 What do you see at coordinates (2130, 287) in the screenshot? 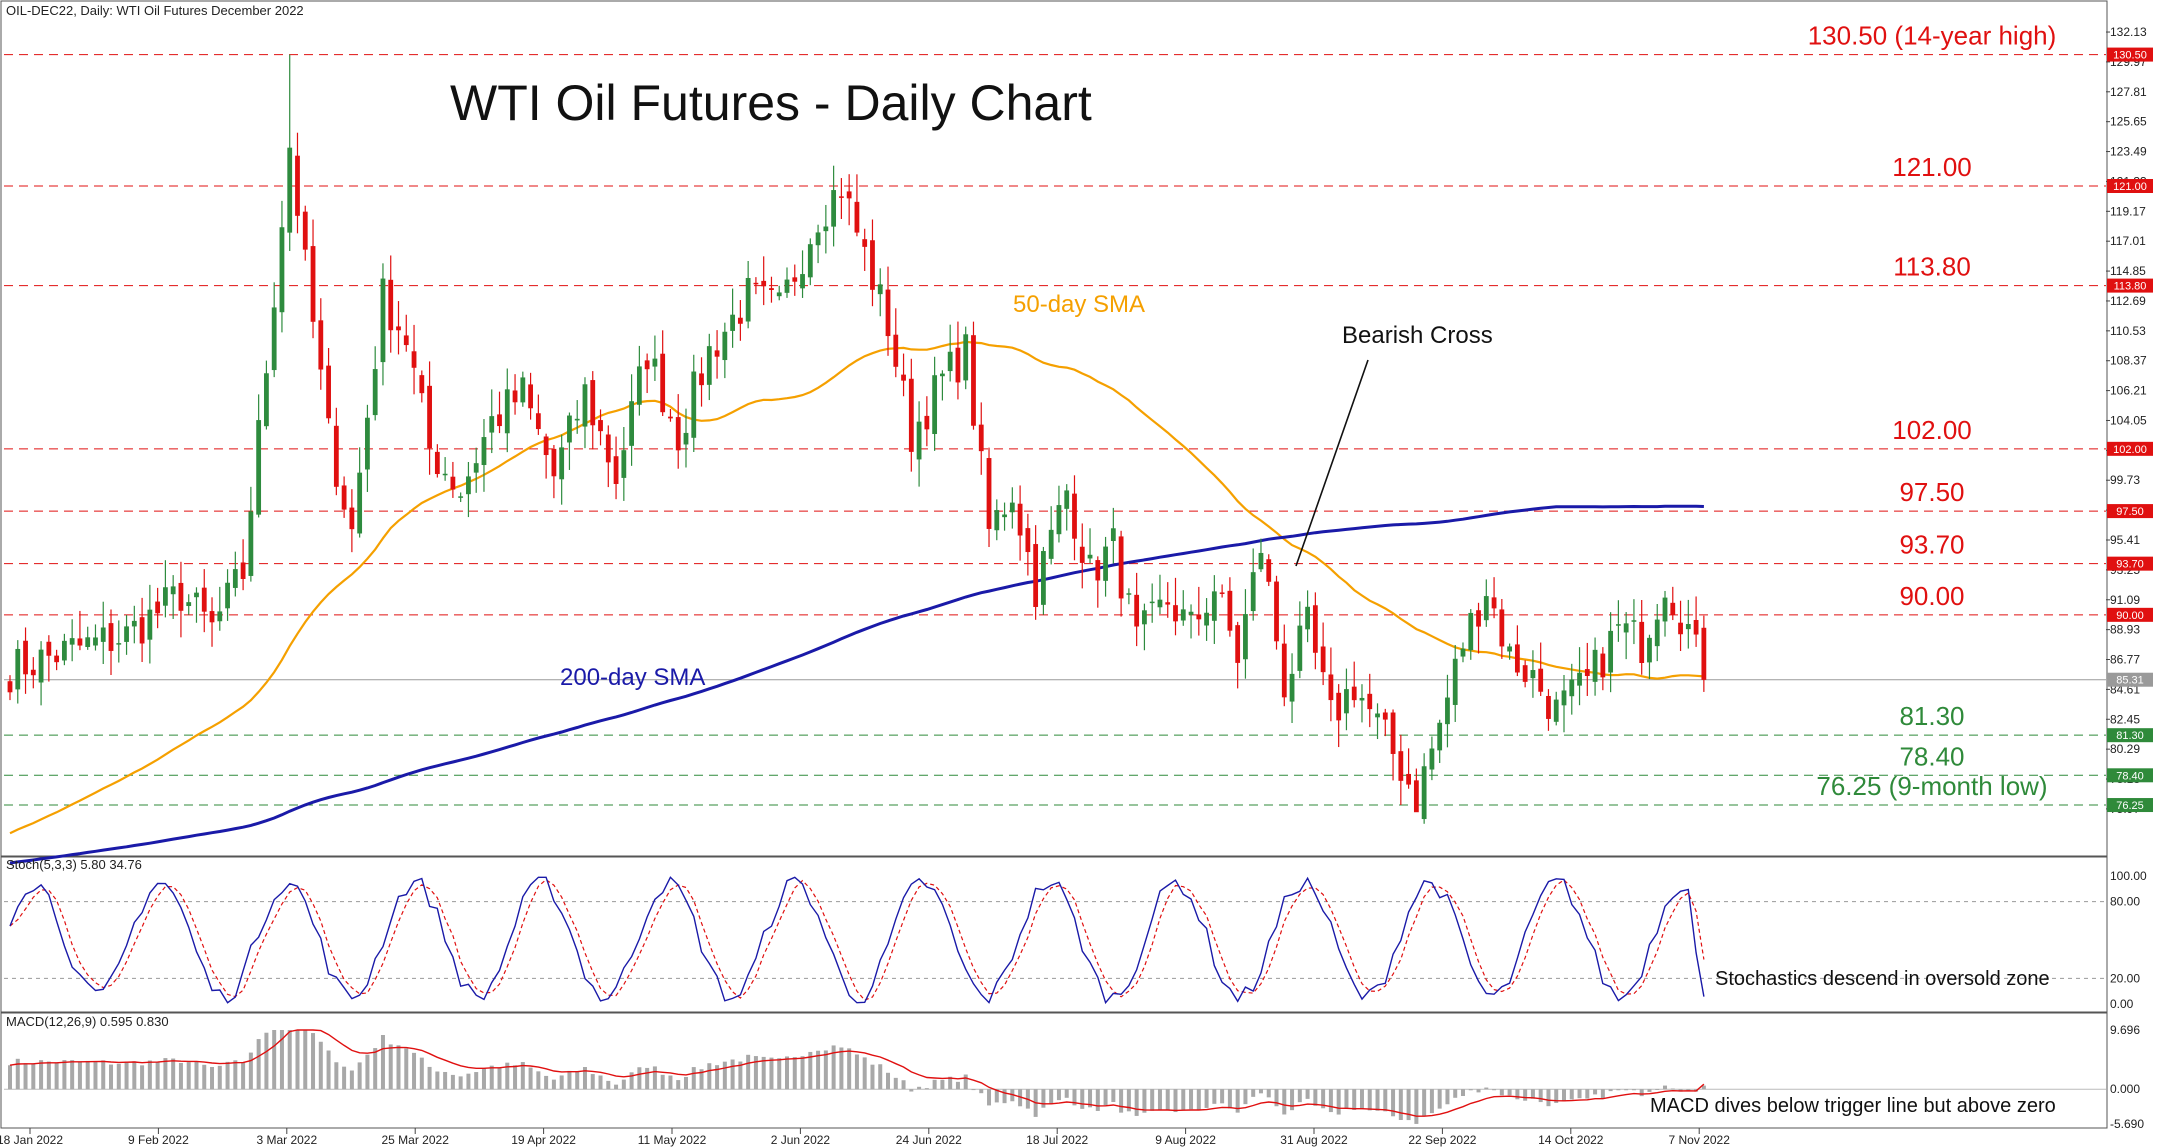
I see `level-price-tag-text: 113.80` at bounding box center [2130, 287].